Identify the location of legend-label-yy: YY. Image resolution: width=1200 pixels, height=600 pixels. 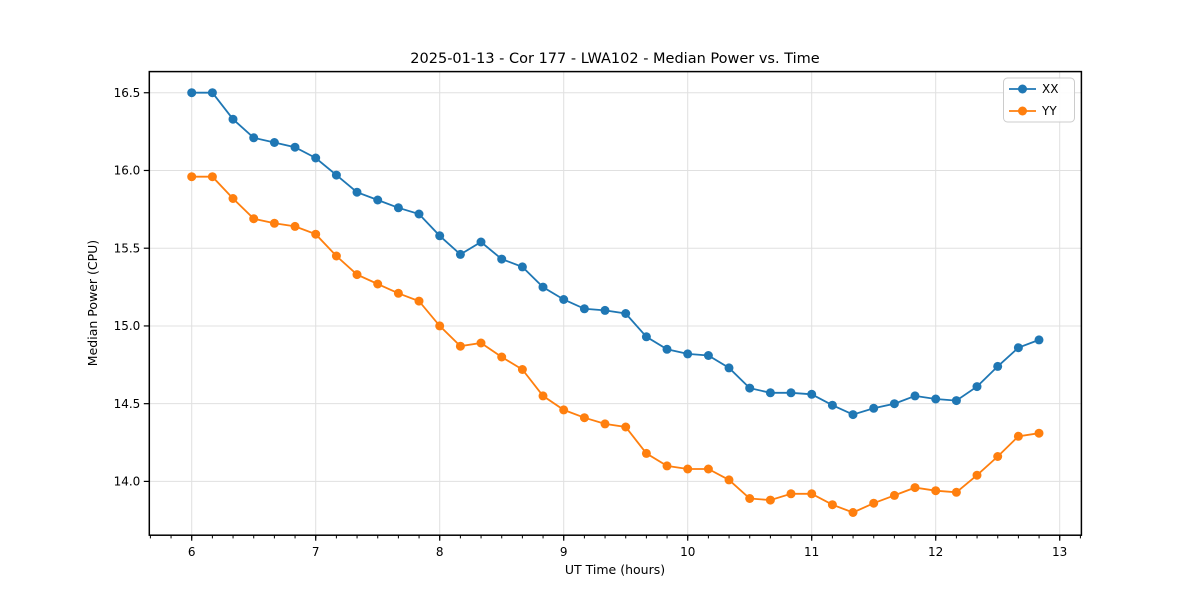
(1049, 111).